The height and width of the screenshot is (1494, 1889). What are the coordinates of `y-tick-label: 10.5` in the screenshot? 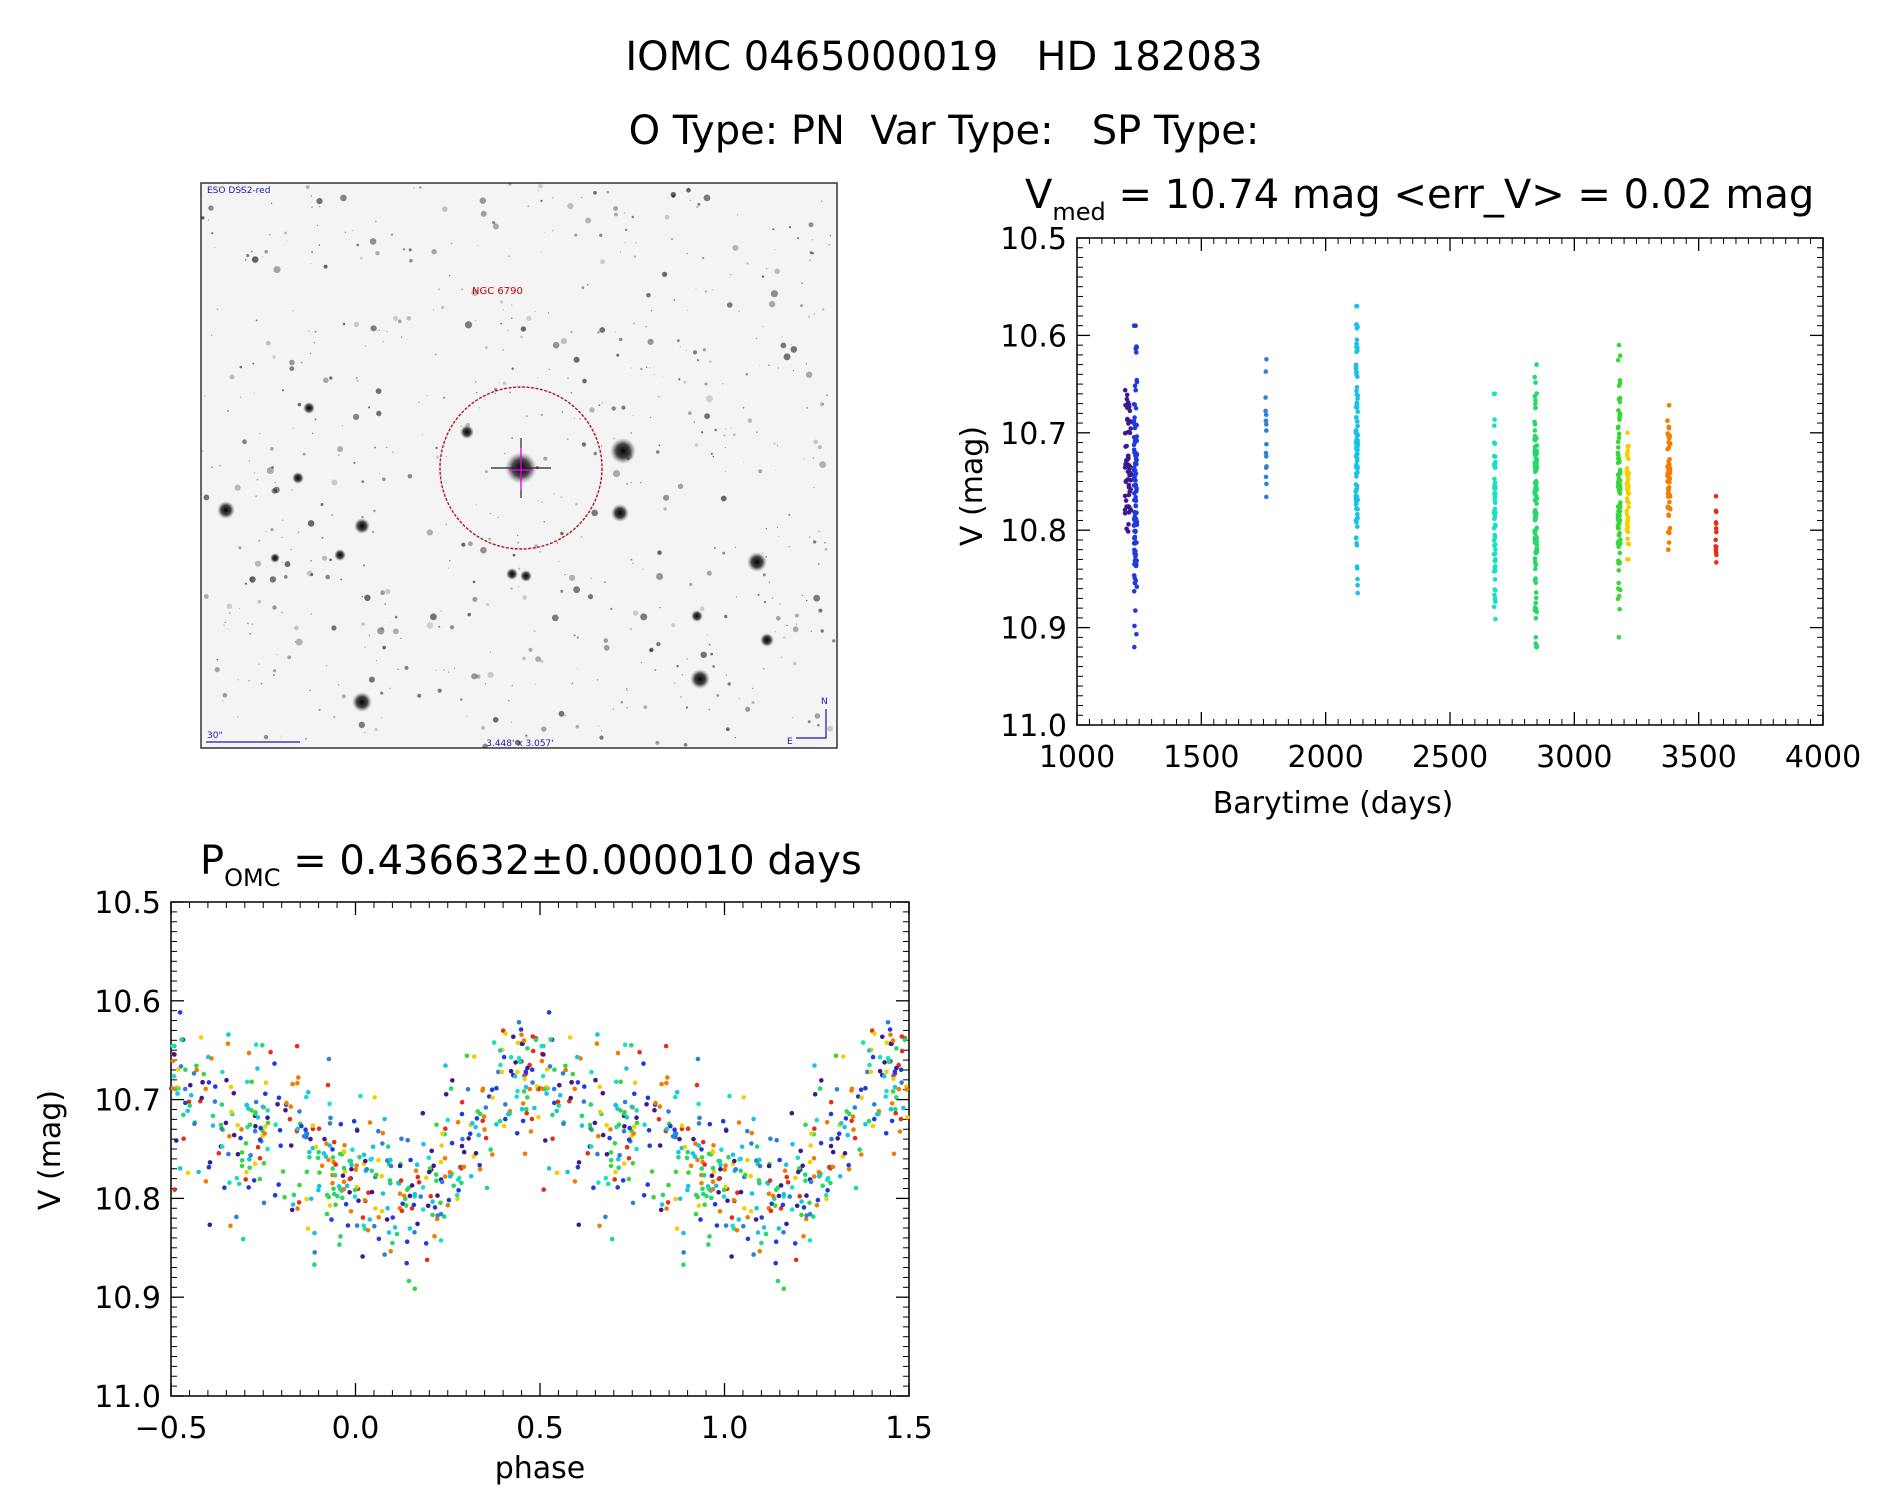 It's located at (1033, 239).